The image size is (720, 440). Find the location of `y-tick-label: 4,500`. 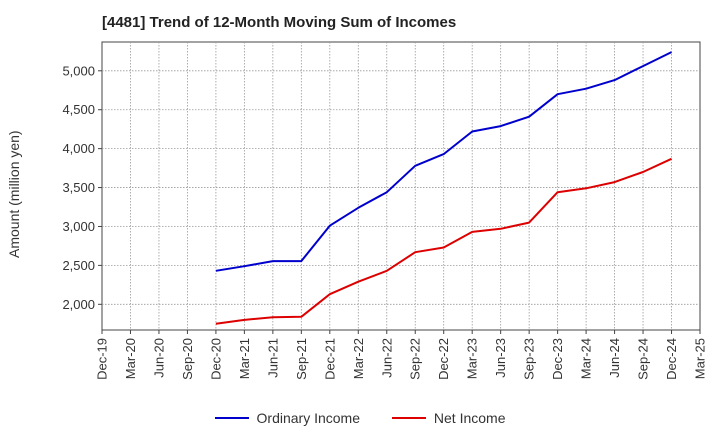

y-tick-label: 4,500 is located at coordinates (78, 109).